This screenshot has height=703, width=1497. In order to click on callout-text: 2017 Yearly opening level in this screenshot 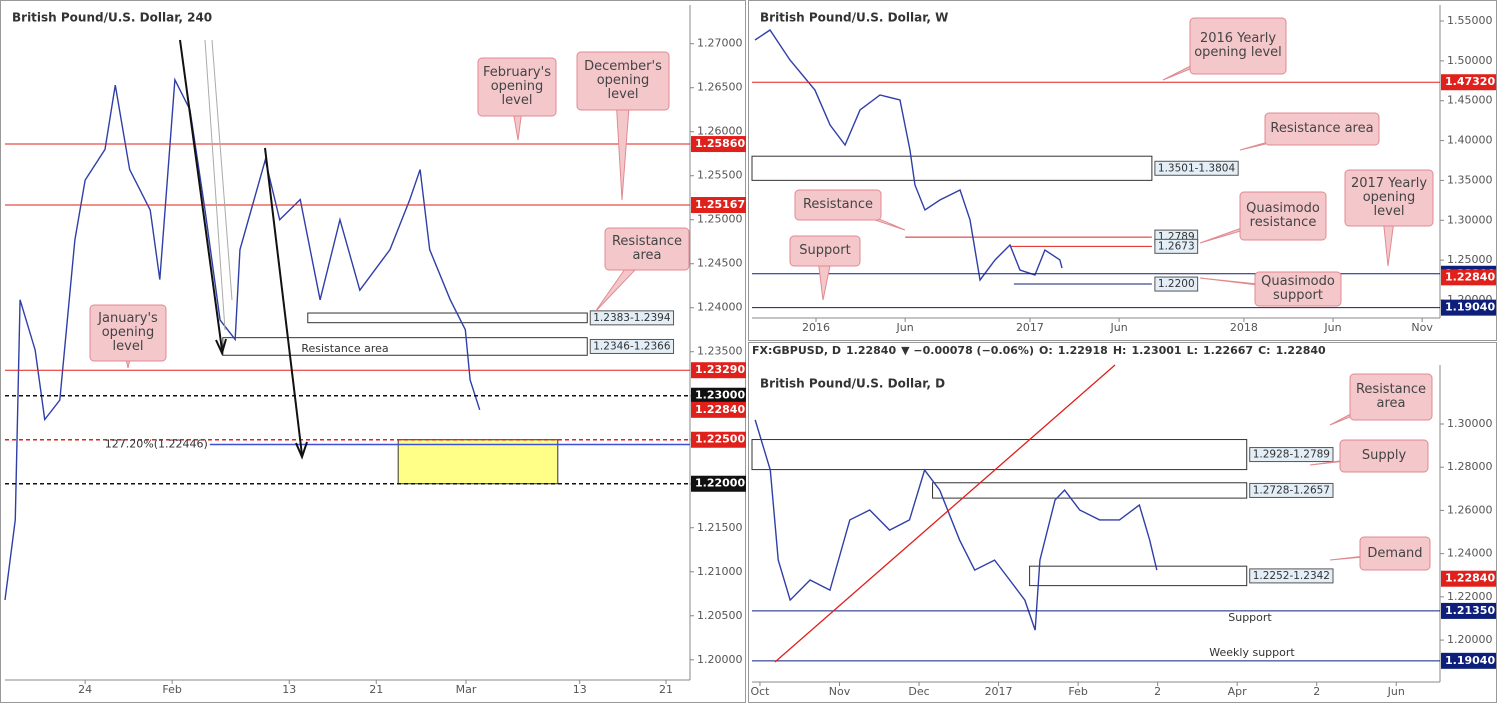, I will do `click(1389, 197)`.